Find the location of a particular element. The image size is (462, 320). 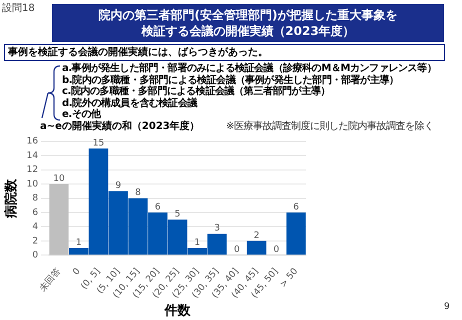

chart-title: 院内の第三者部門(安全管理部門)が把握した重大事象を検証する会議の開催実績（2023年度） is located at coordinates (248, 23).